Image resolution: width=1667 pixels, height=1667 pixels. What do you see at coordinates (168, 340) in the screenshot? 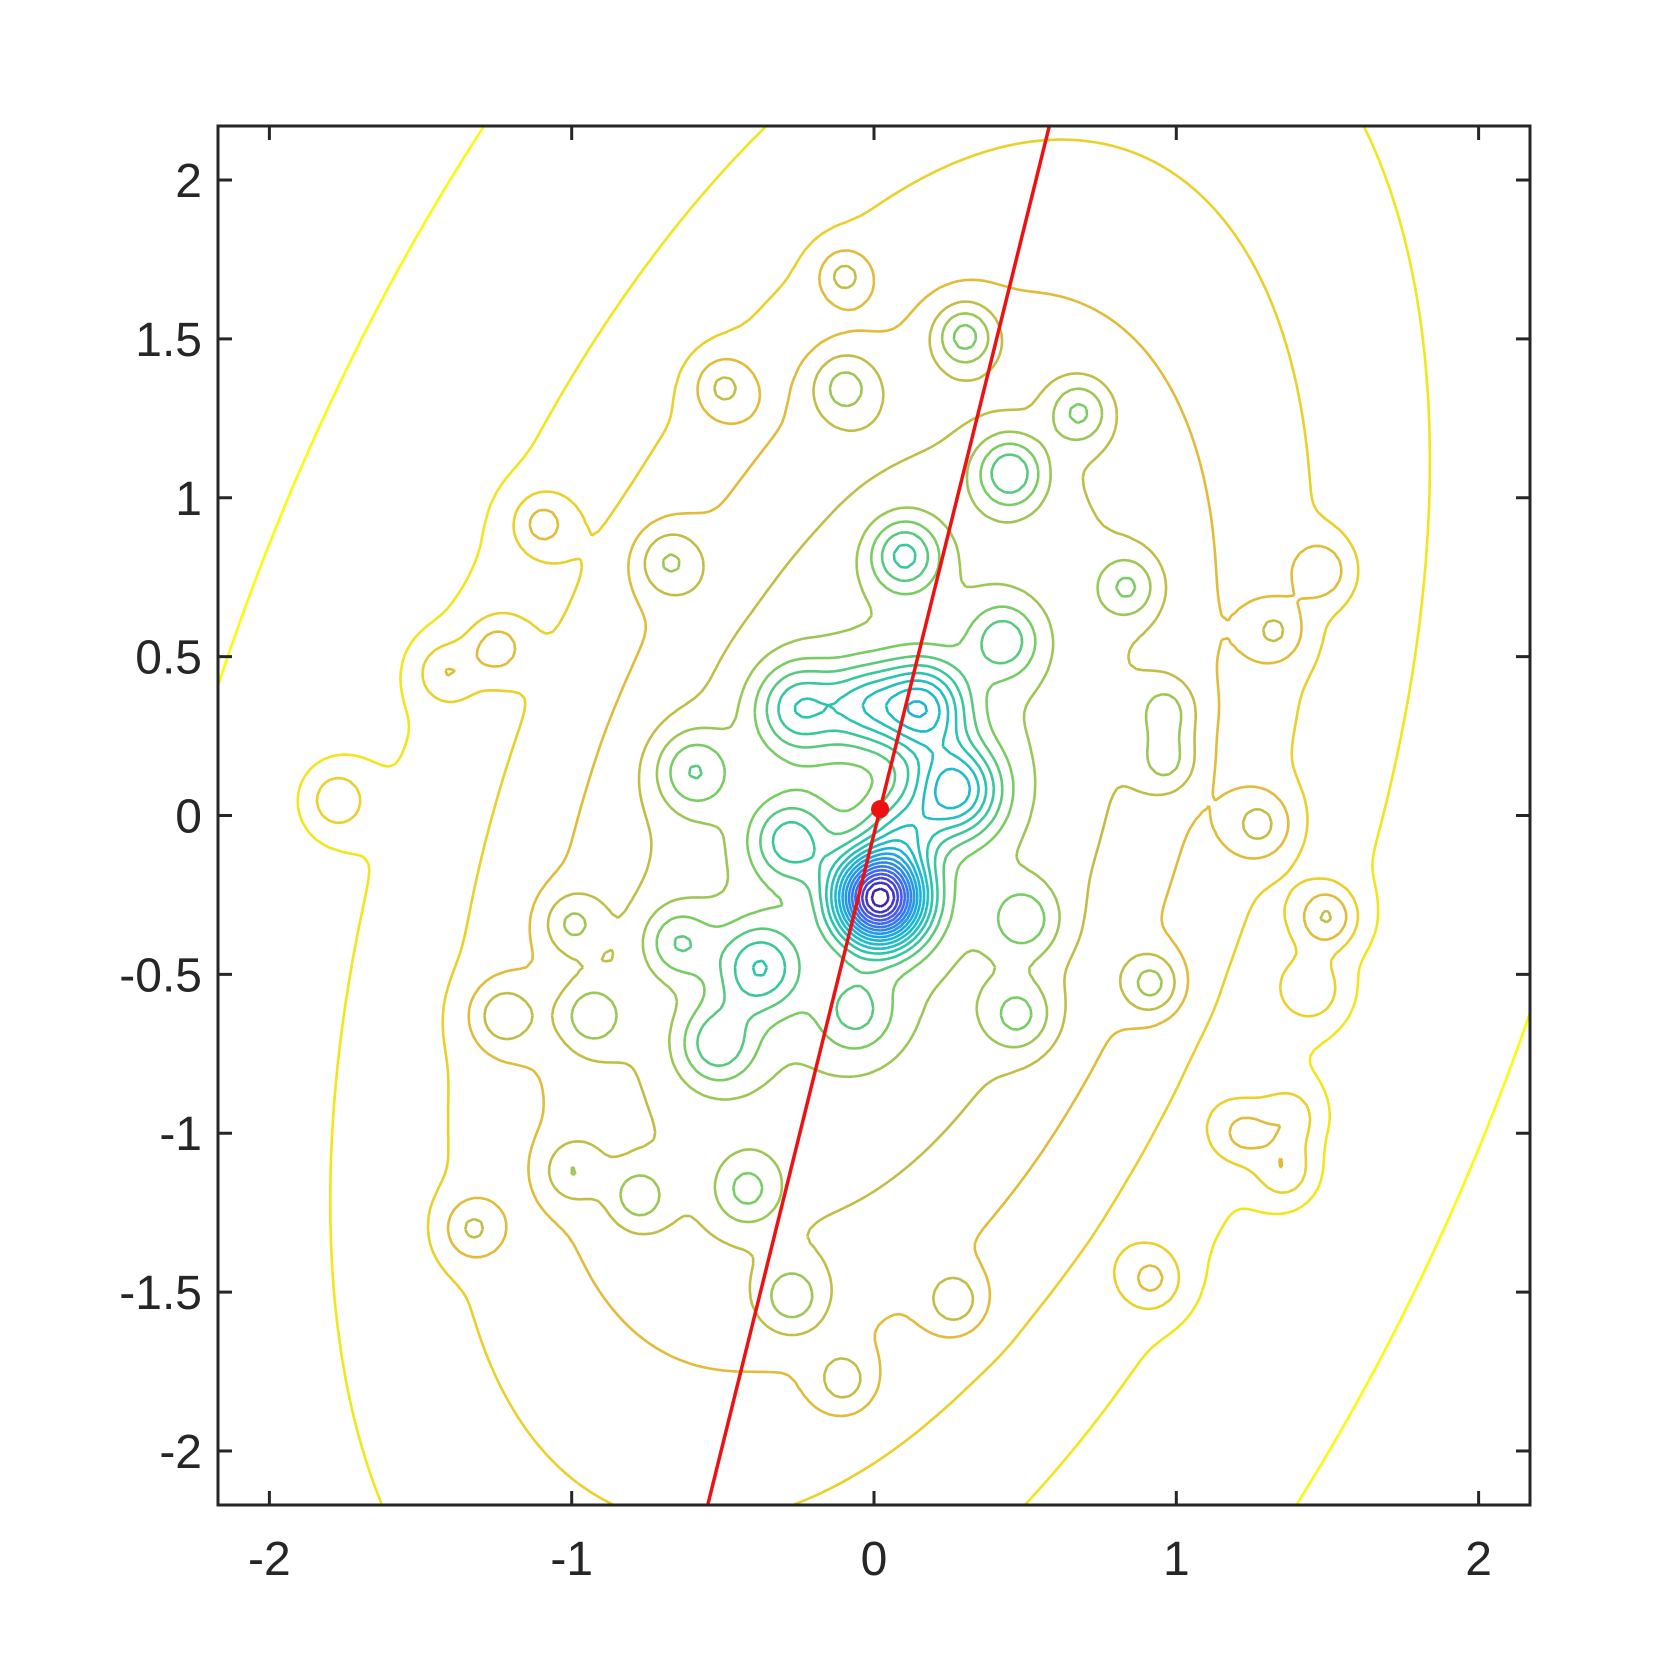
I see `y-tick-label: 1.5` at bounding box center [168, 340].